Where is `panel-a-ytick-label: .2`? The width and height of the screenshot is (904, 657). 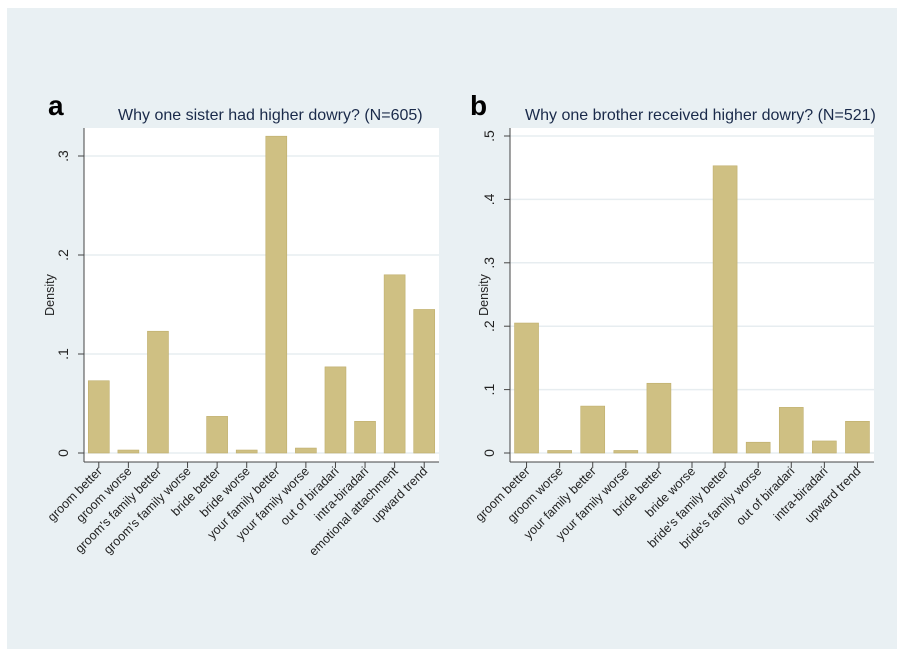
panel-a-ytick-label: .2 is located at coordinates (63, 255).